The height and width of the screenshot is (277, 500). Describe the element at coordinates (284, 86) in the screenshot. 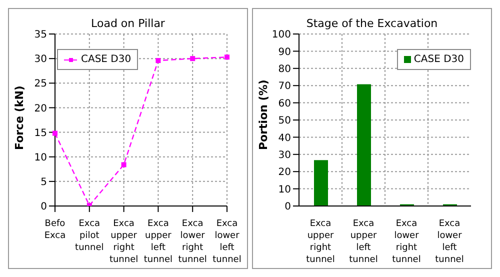

I see `y-tick-label: 70` at that location.